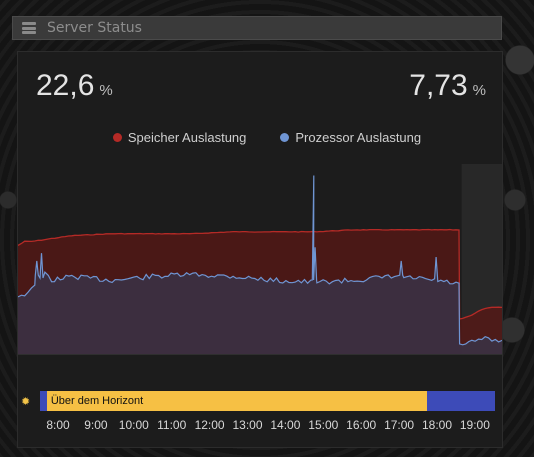  What do you see at coordinates (257, 28) in the screenshot?
I see `card-header: Server Status` at bounding box center [257, 28].